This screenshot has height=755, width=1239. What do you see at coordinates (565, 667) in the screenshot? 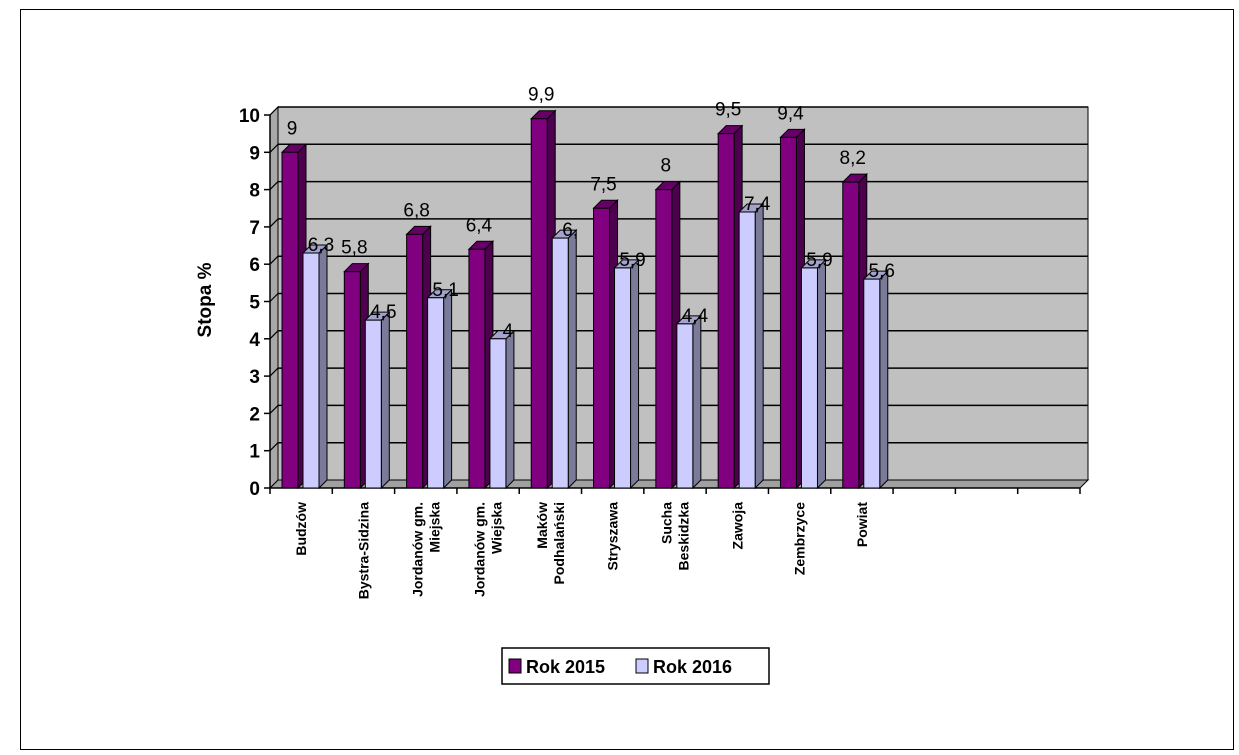
I see `legend-label: Rok 2015` at bounding box center [565, 667].